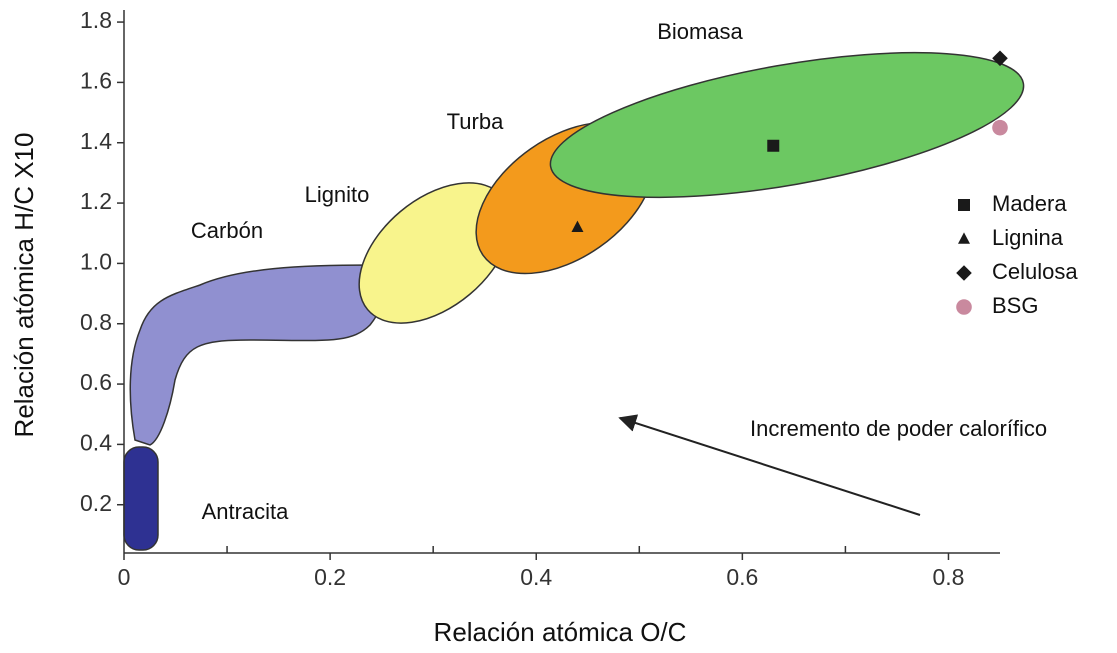 The width and height of the screenshot is (1117, 653). What do you see at coordinates (787, 125) in the screenshot?
I see `biomasa-region` at bounding box center [787, 125].